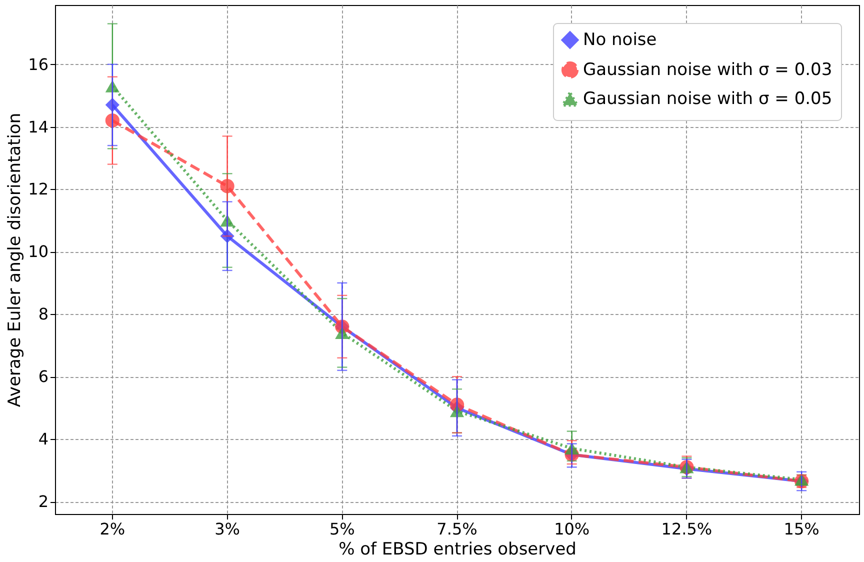 The height and width of the screenshot is (562, 864). What do you see at coordinates (43, 314) in the screenshot?
I see `y-tick-label: 8` at bounding box center [43, 314].